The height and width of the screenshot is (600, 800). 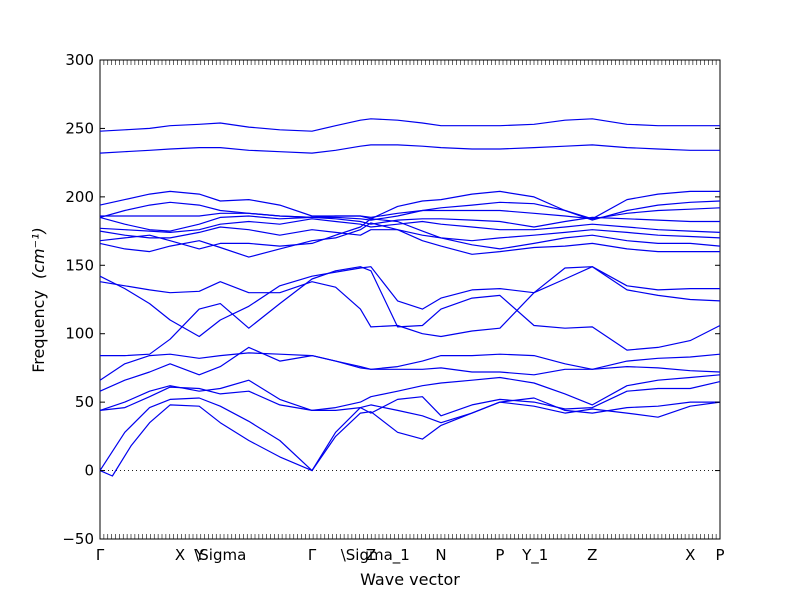 What do you see at coordinates (534, 555) in the screenshot?
I see `x-tick-label: Y_1` at bounding box center [534, 555].